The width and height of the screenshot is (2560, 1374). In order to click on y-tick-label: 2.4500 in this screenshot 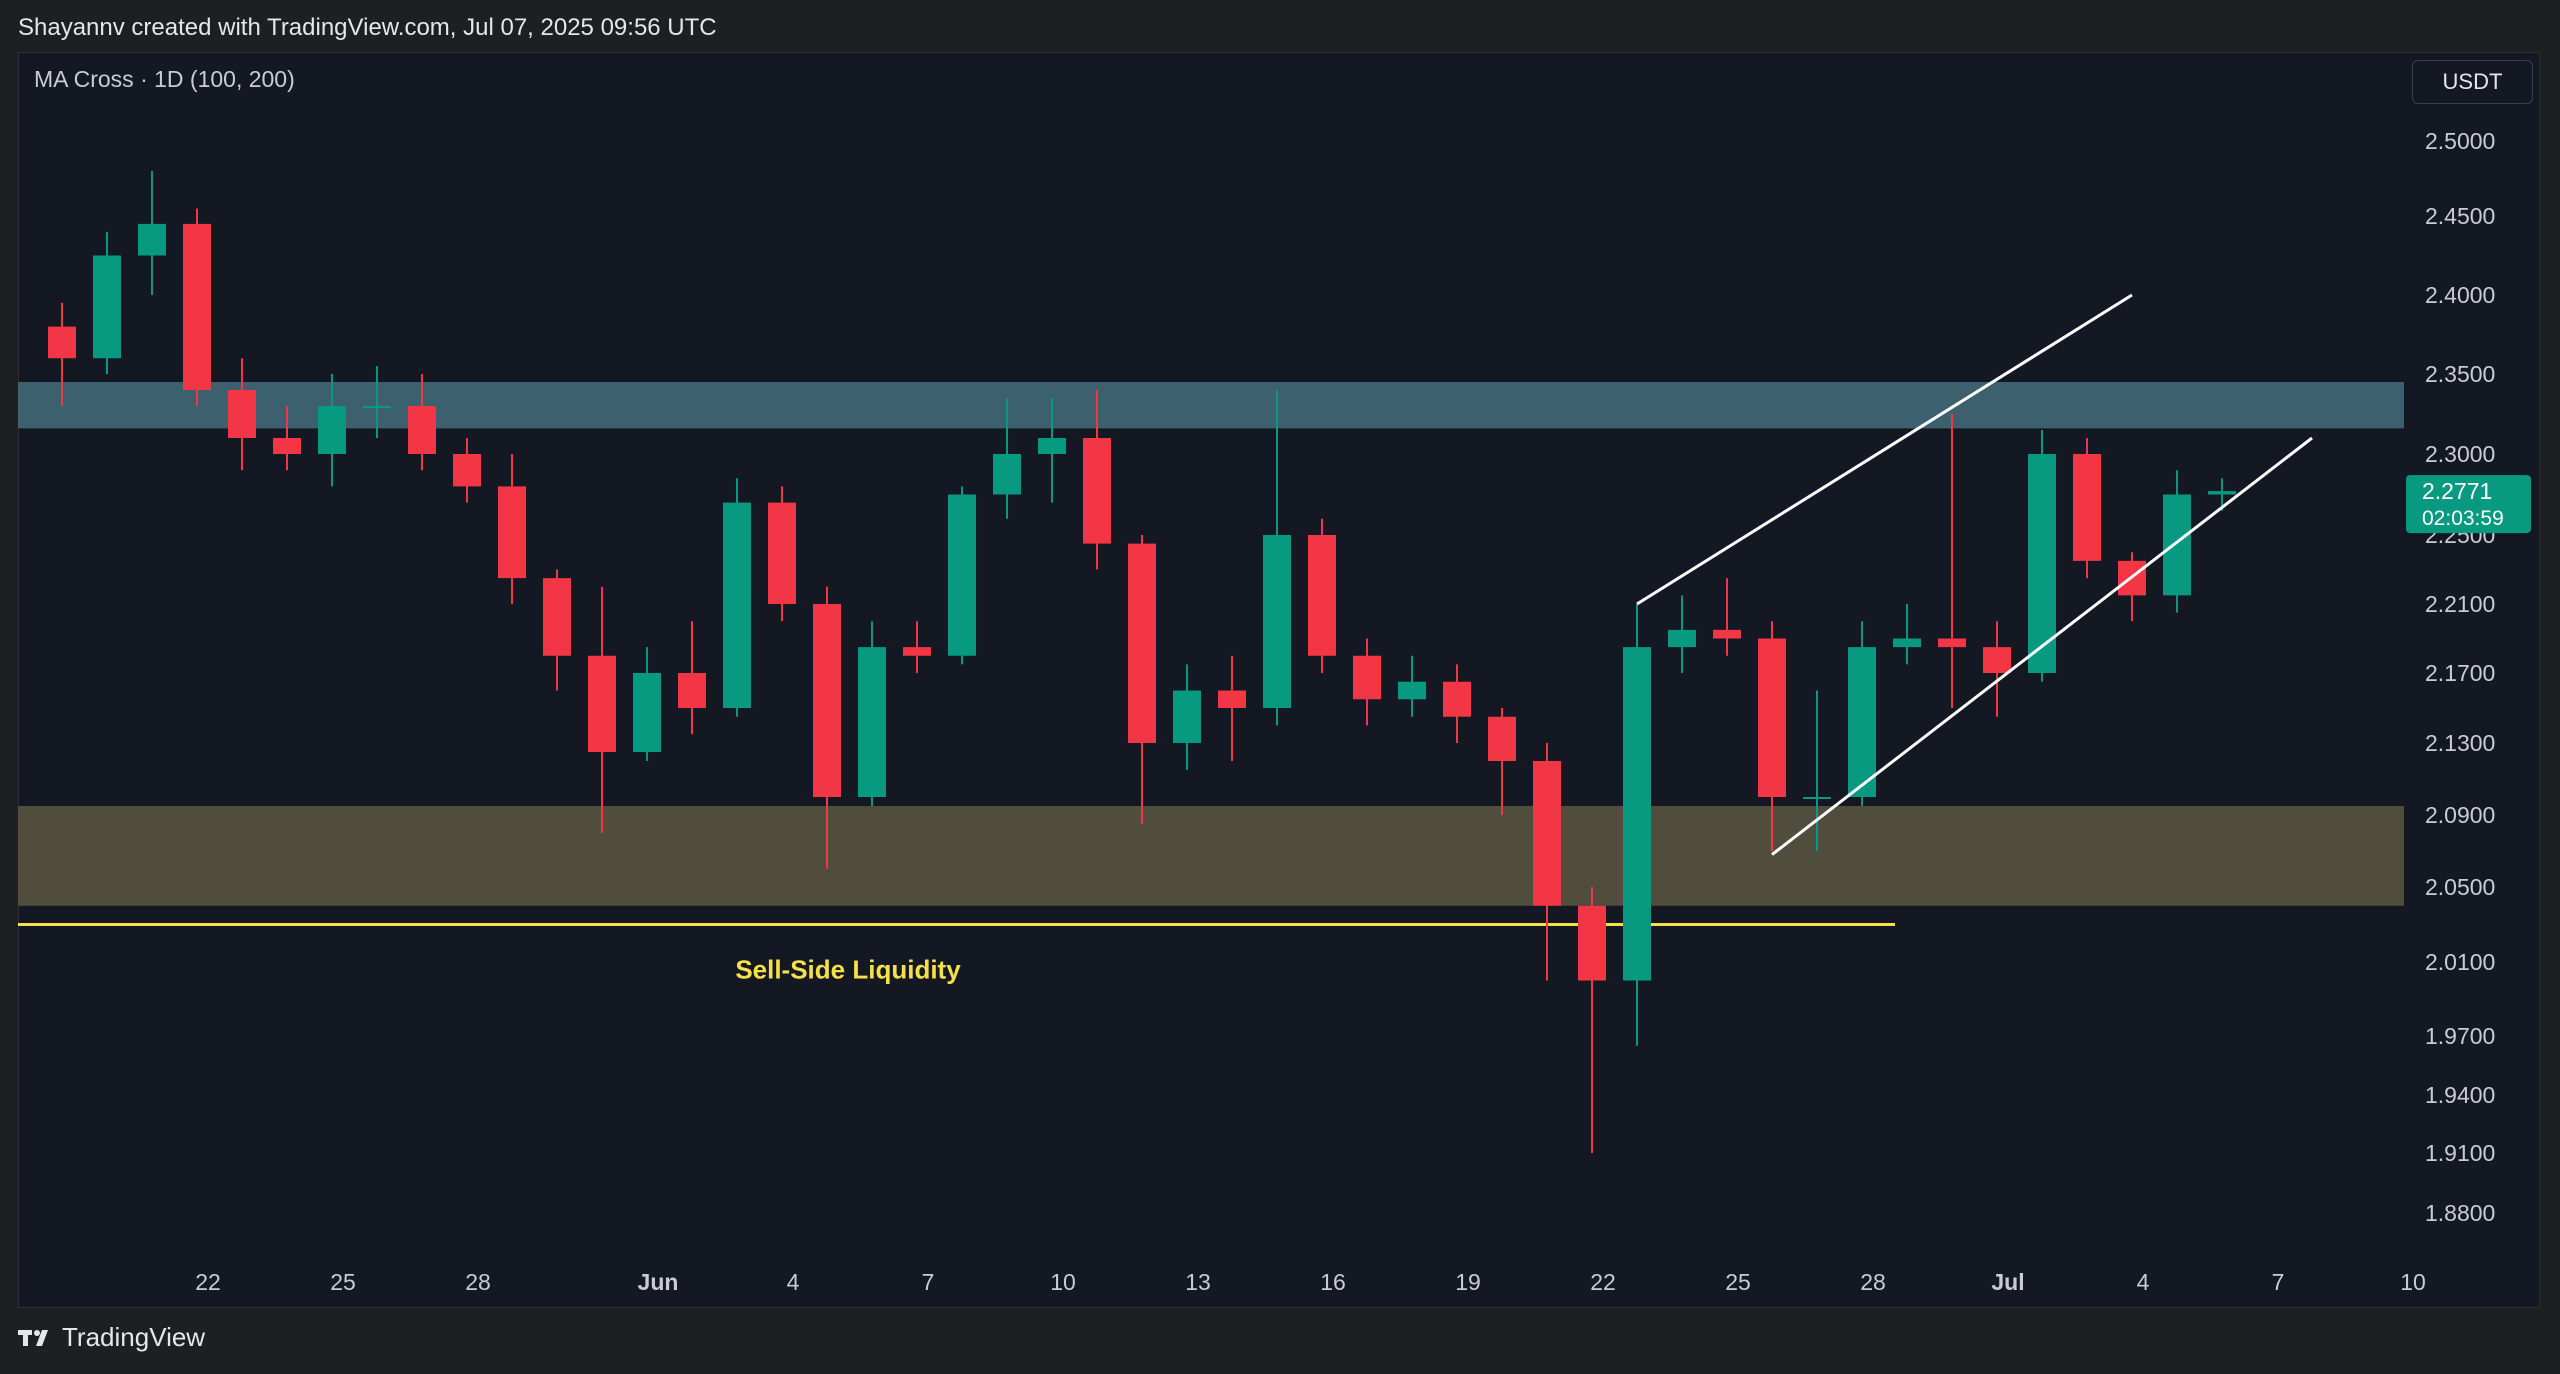, I will do `click(2460, 216)`.